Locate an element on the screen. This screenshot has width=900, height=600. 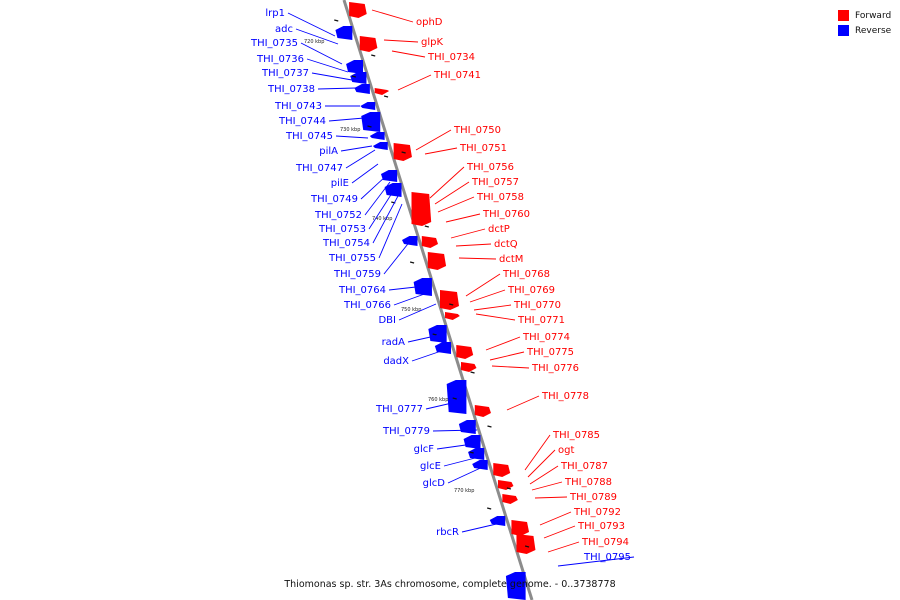
reverse-gene-label: THI_0747 is located at coordinates (319, 168).